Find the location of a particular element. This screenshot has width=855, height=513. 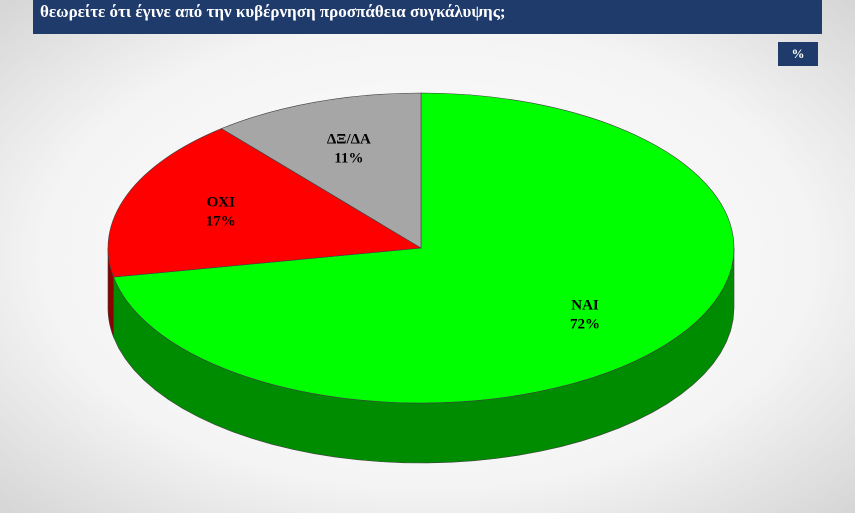

value-label: 72% is located at coordinates (585, 325).